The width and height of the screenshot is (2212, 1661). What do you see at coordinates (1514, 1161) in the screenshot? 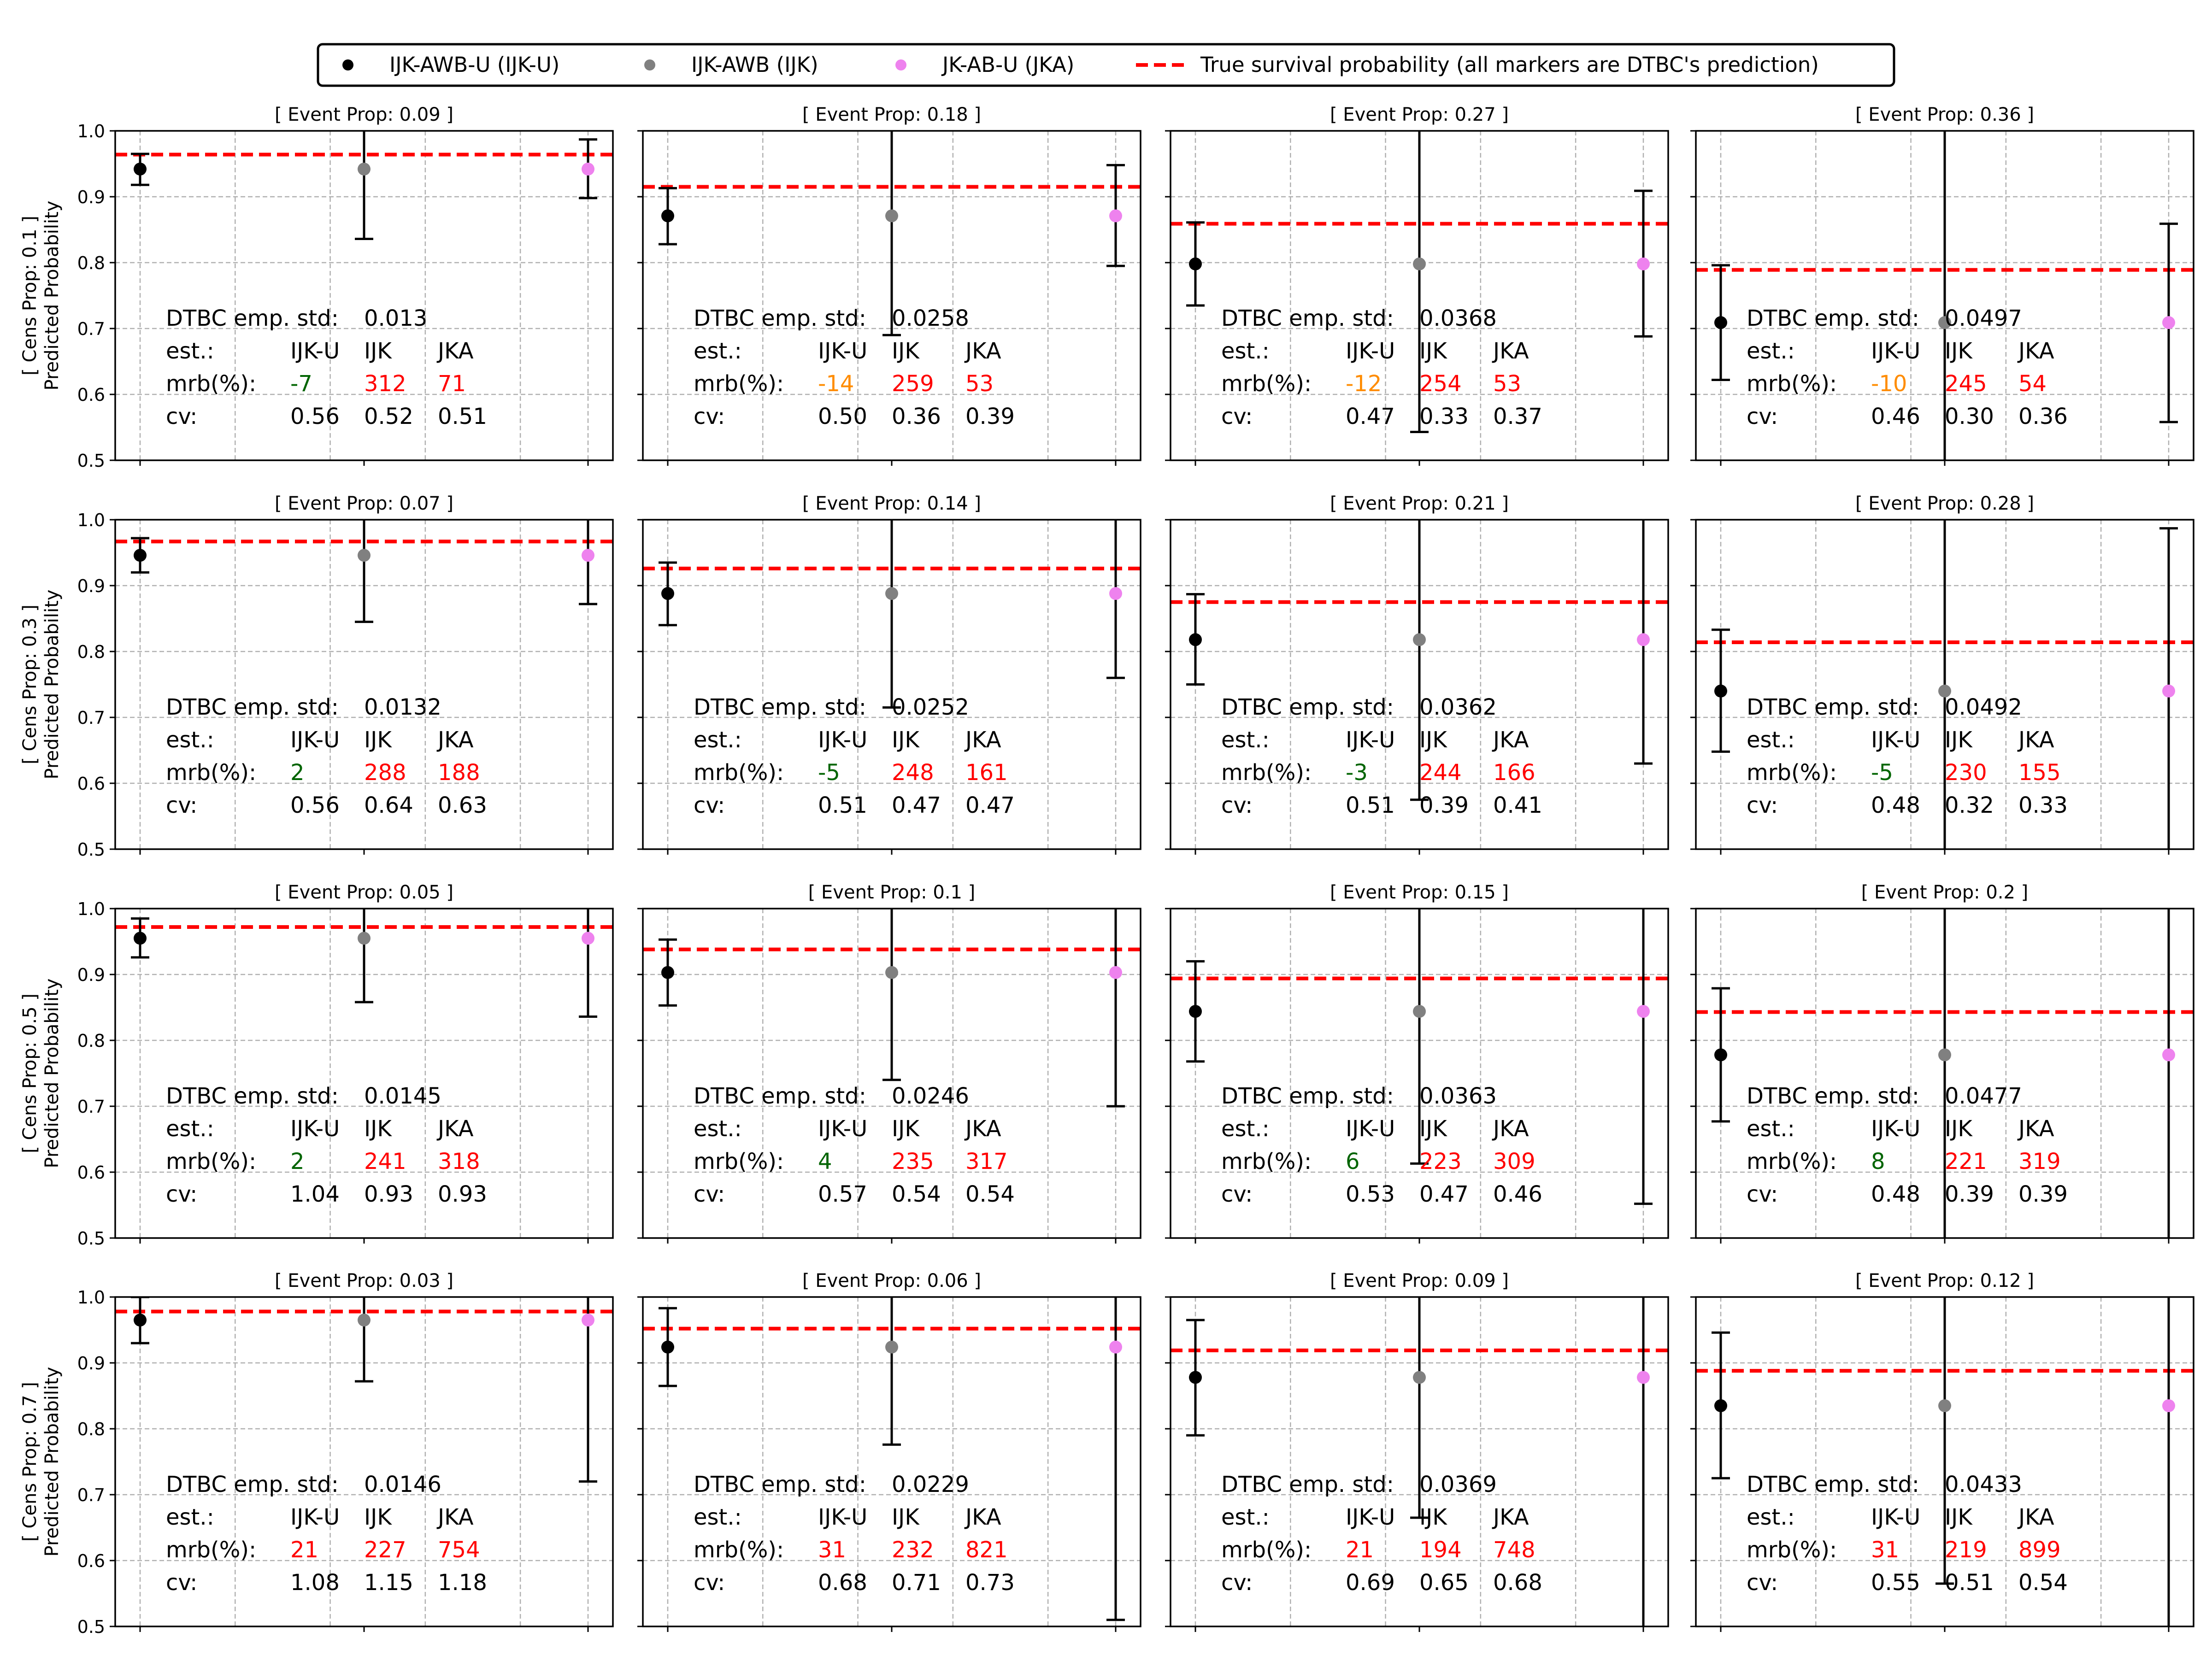
I see `mrb-value: 309` at bounding box center [1514, 1161].